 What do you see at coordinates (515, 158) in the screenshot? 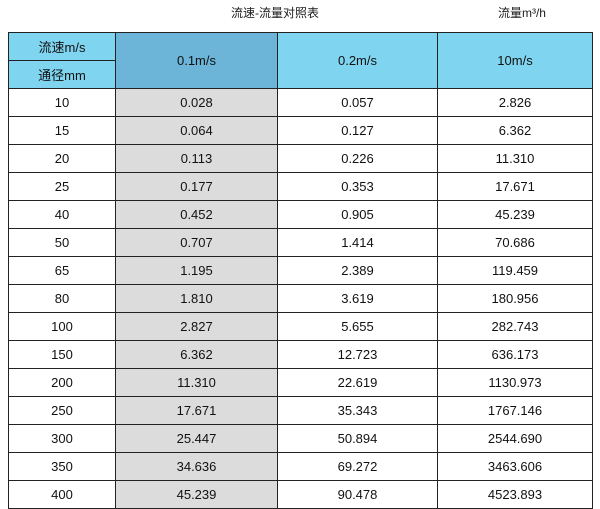
I see `row-value-2: 11.310` at bounding box center [515, 158].